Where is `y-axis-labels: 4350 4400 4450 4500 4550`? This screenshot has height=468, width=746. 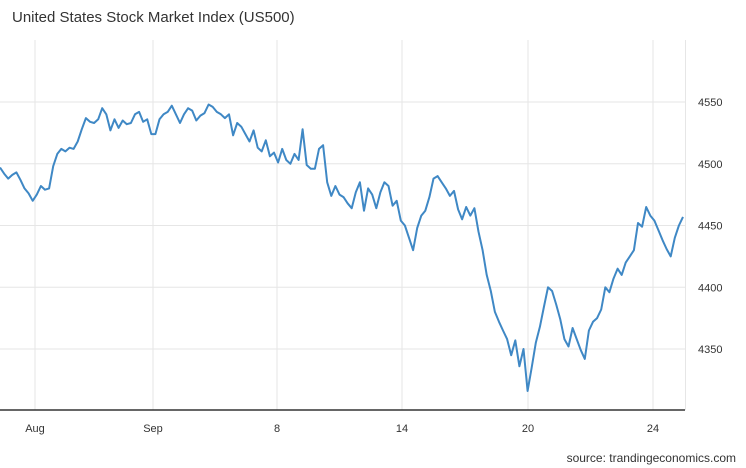 y-axis-labels: 4350 4400 4450 4500 4550 is located at coordinates (710, 226).